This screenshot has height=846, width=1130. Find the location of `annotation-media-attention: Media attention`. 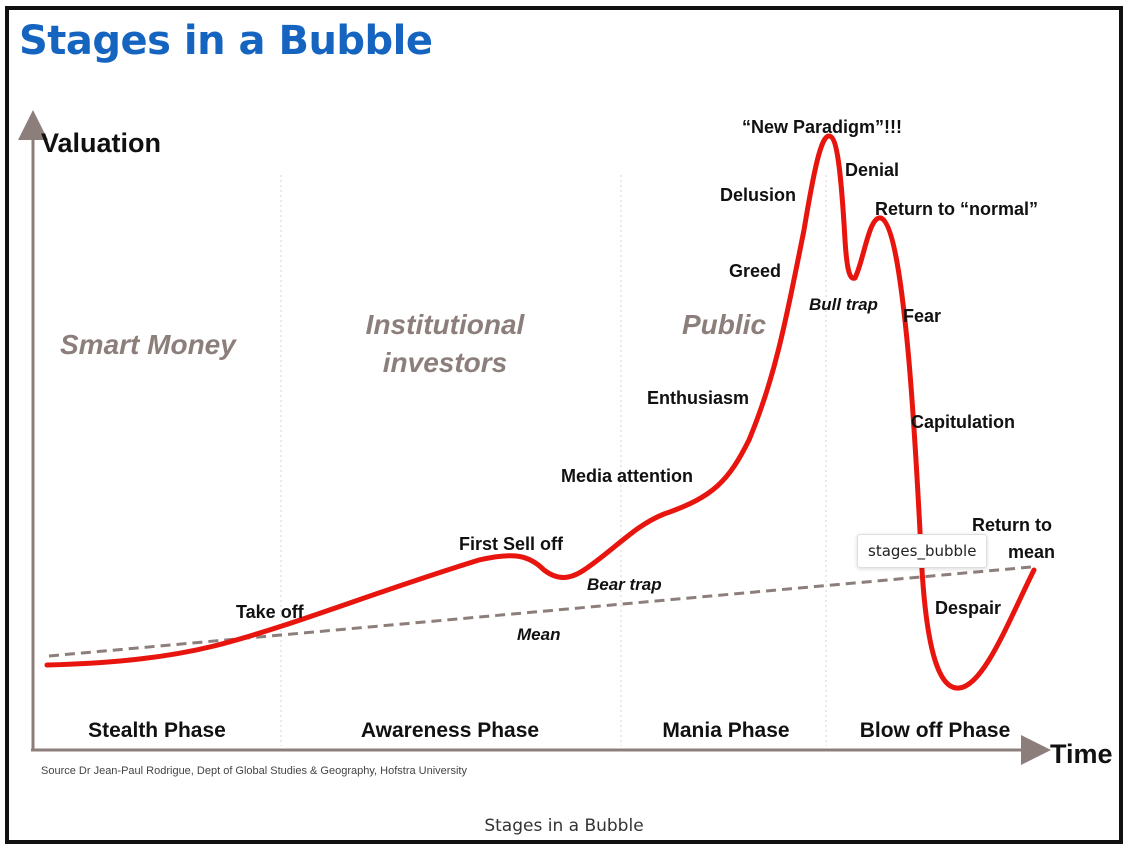

annotation-media-attention: Media attention is located at coordinates (627, 476).